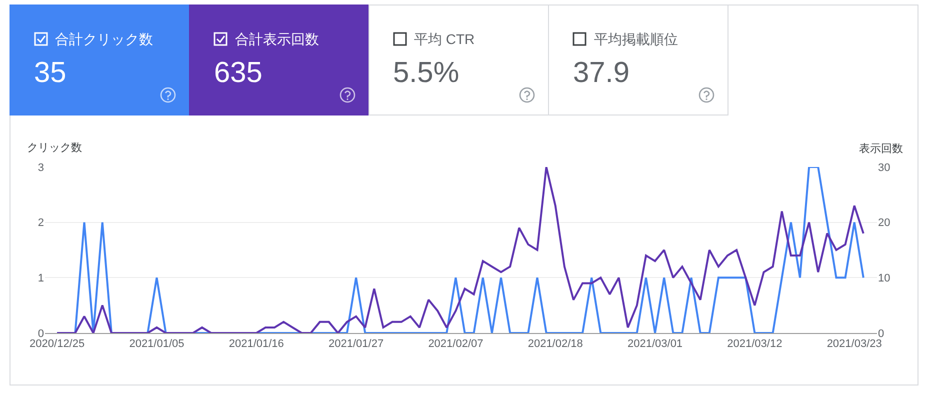  What do you see at coordinates (256, 344) in the screenshot?
I see `x-tick-label: 2021/01/16` at bounding box center [256, 344].